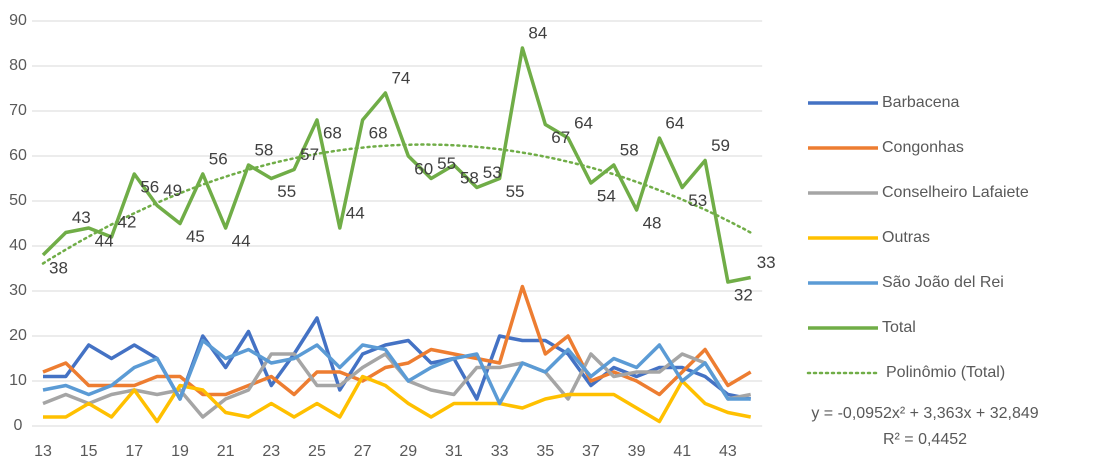 This screenshot has height=470, width=1104. What do you see at coordinates (172, 190) in the screenshot?
I see `data-label: 49` at bounding box center [172, 190].